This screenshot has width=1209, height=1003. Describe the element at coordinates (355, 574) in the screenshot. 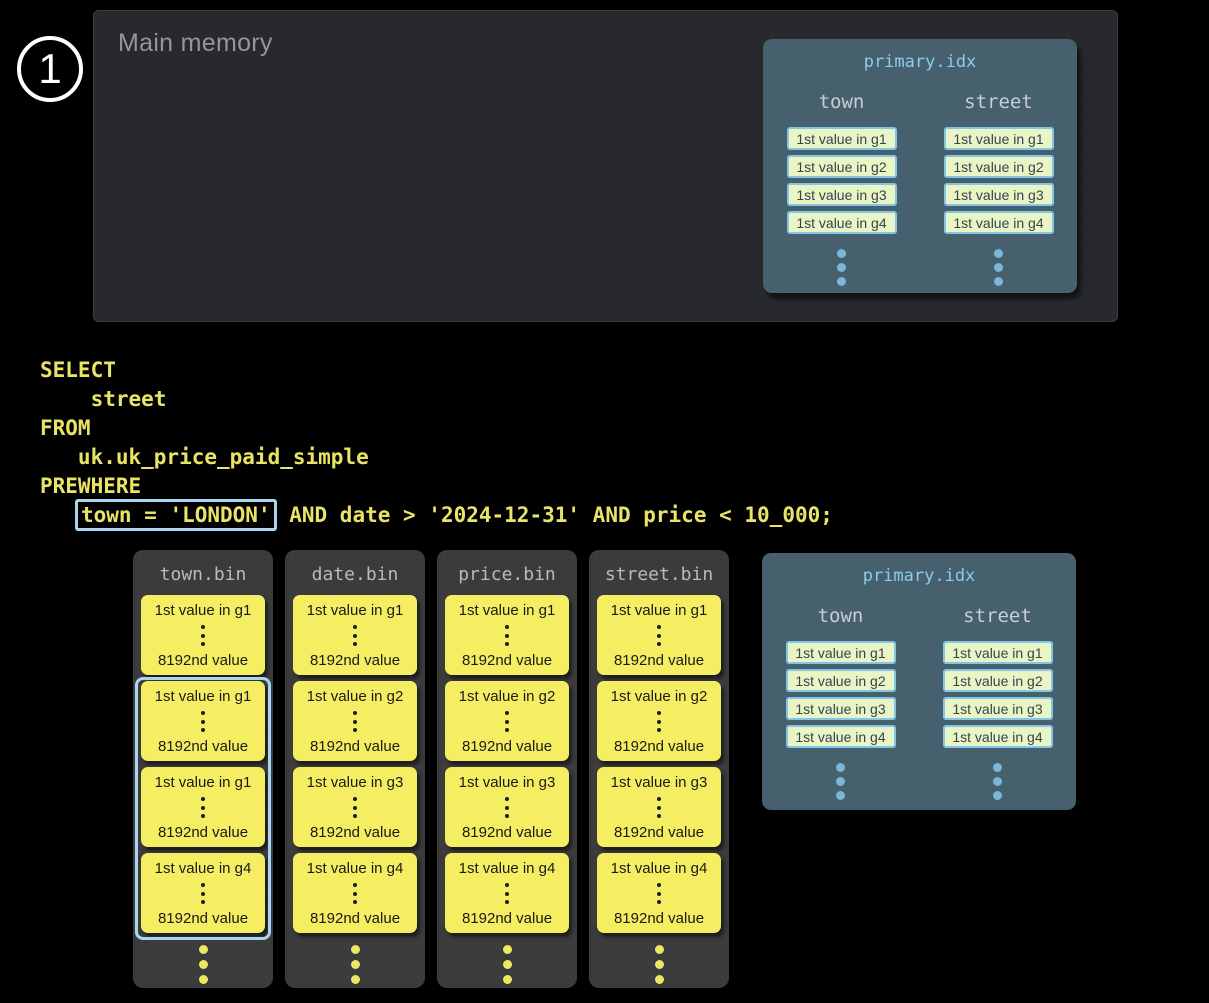

I see `bin-file-title: date.bin` at that location.